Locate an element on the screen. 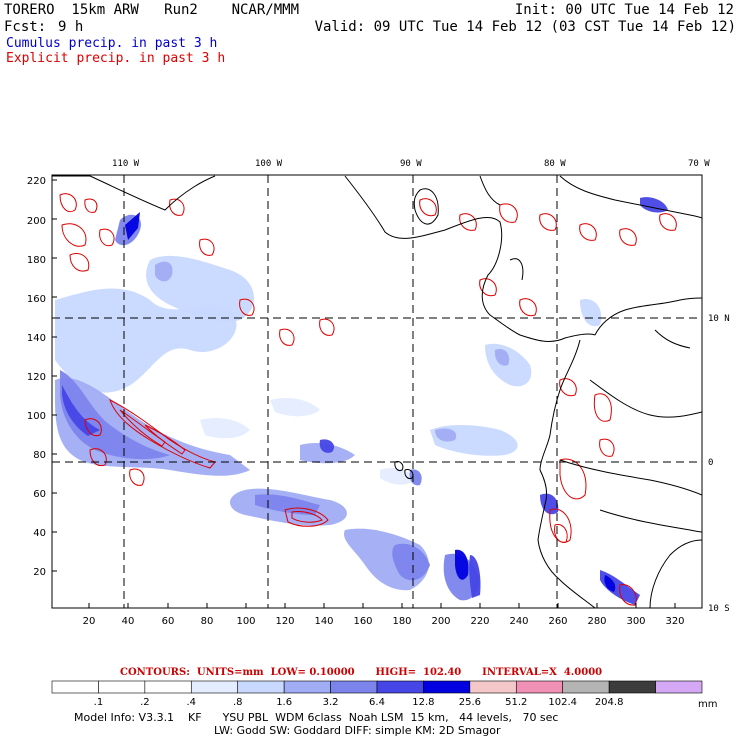 The width and height of the screenshot is (740, 740). y-tick-label: 200 is located at coordinates (36, 221).